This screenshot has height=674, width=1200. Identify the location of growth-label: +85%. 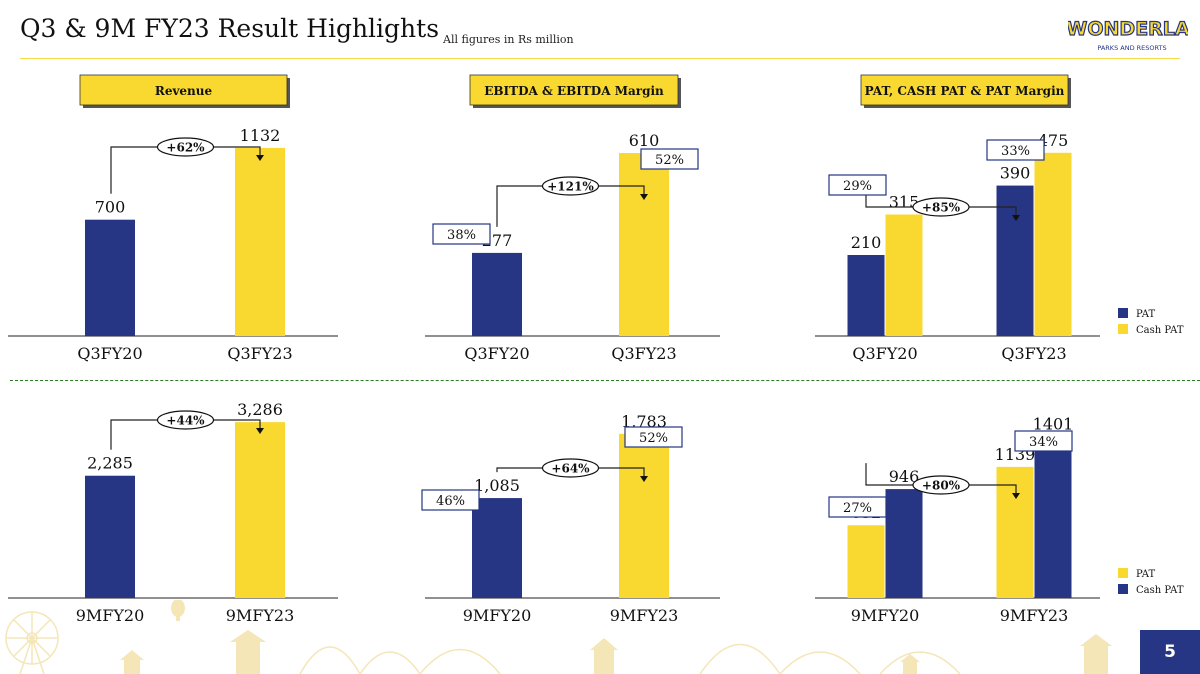
(941, 208).